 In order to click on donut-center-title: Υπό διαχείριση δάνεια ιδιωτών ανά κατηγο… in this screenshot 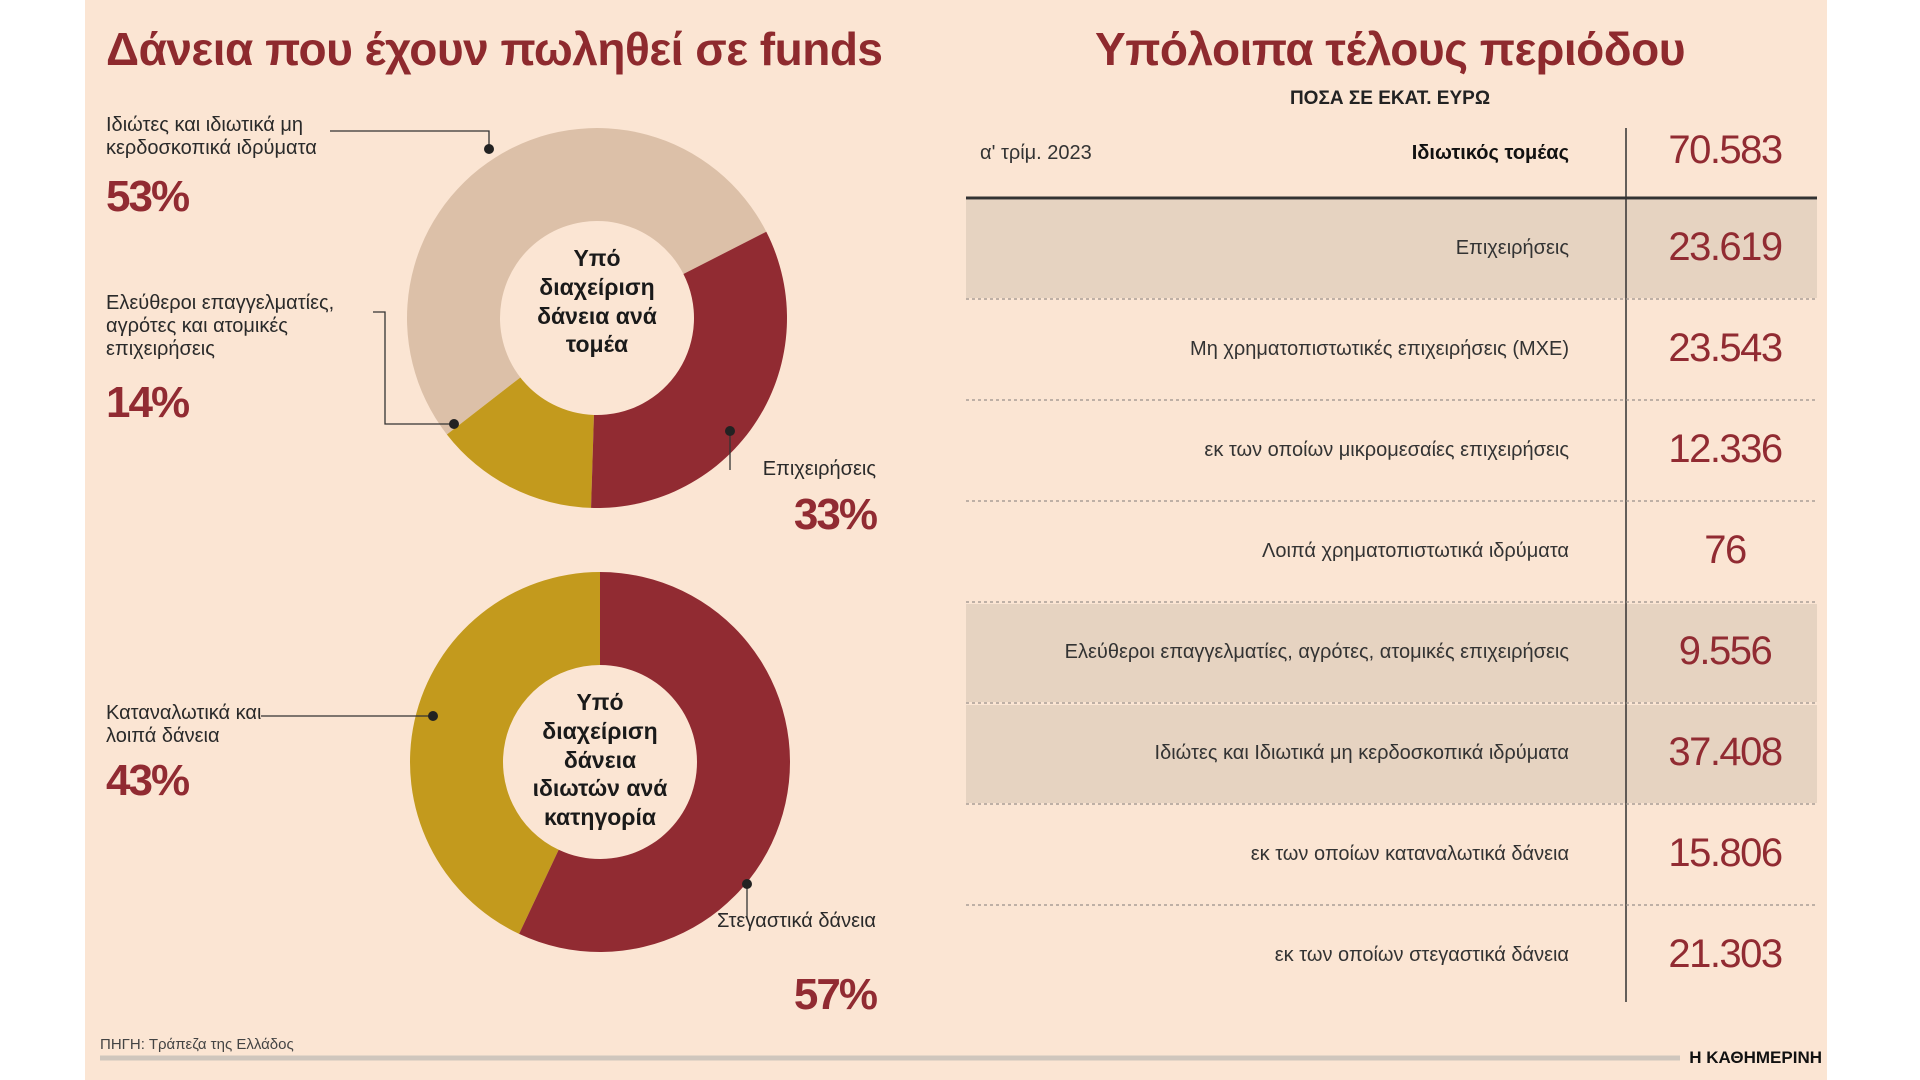, I will do `click(600, 759)`.